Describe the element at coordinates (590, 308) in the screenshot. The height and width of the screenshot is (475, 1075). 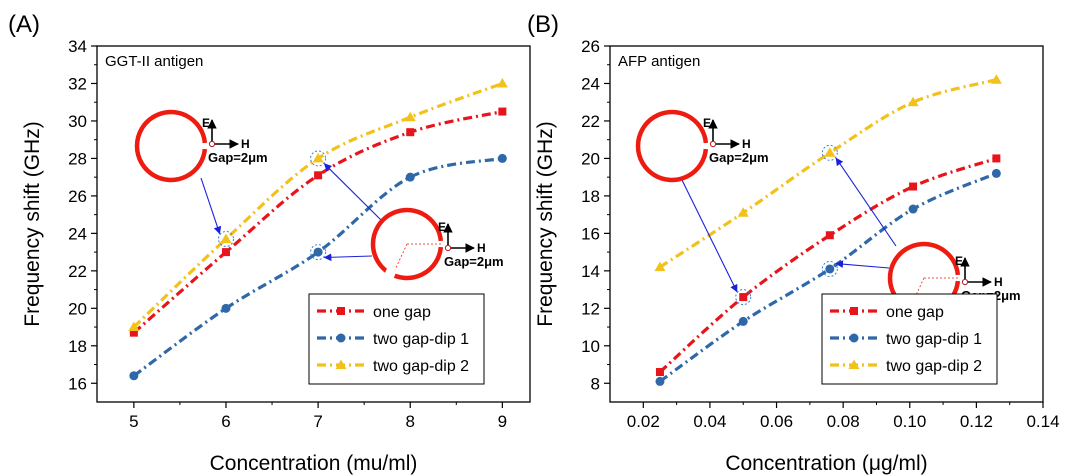
I see `y-tick-label: 12` at that location.